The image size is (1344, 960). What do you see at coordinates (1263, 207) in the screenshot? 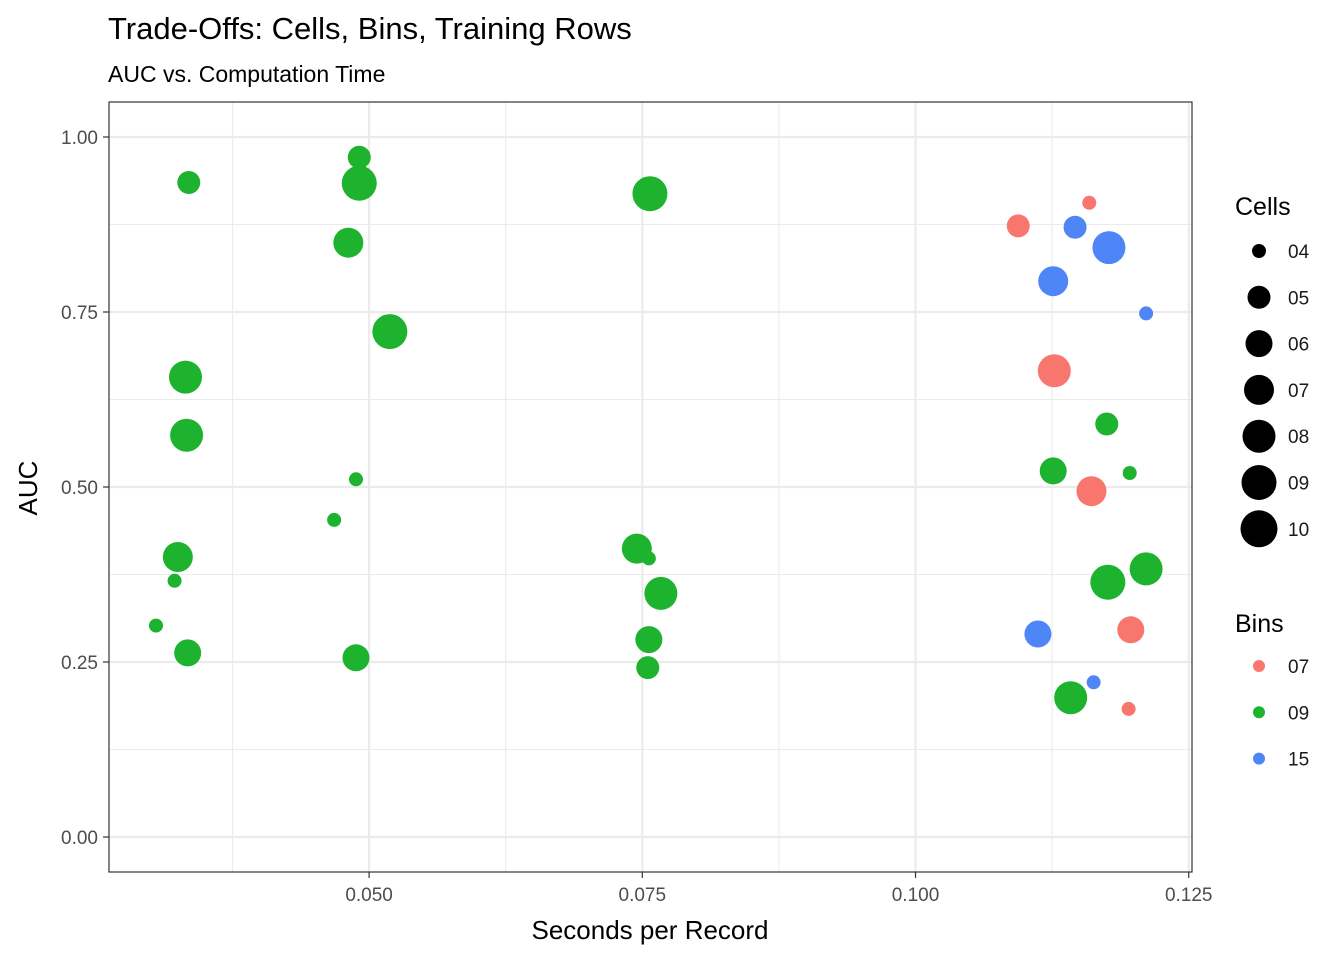
I see `legend-cells-title: Cells` at bounding box center [1263, 207].